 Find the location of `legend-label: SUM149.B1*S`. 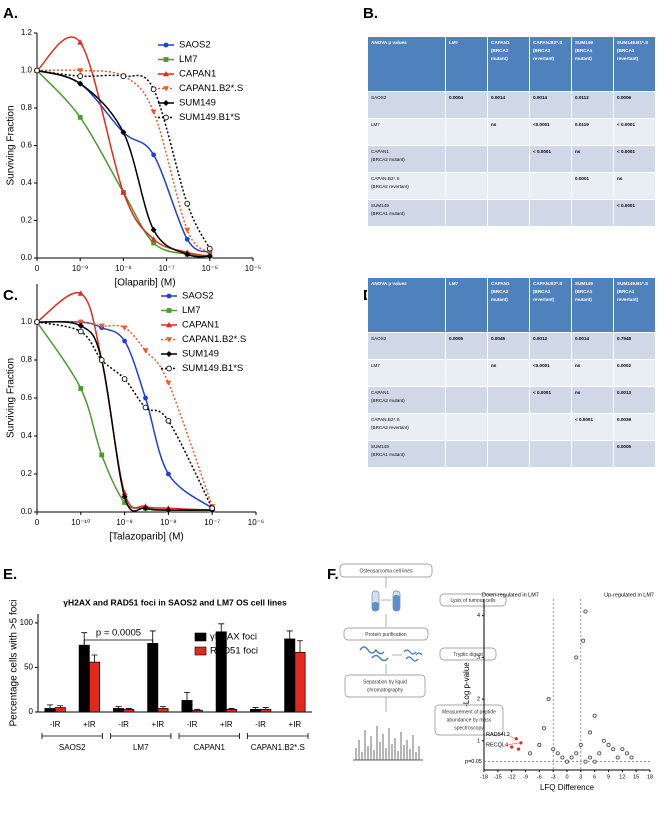

legend-label: SUM149.B1*S is located at coordinates (212, 368).